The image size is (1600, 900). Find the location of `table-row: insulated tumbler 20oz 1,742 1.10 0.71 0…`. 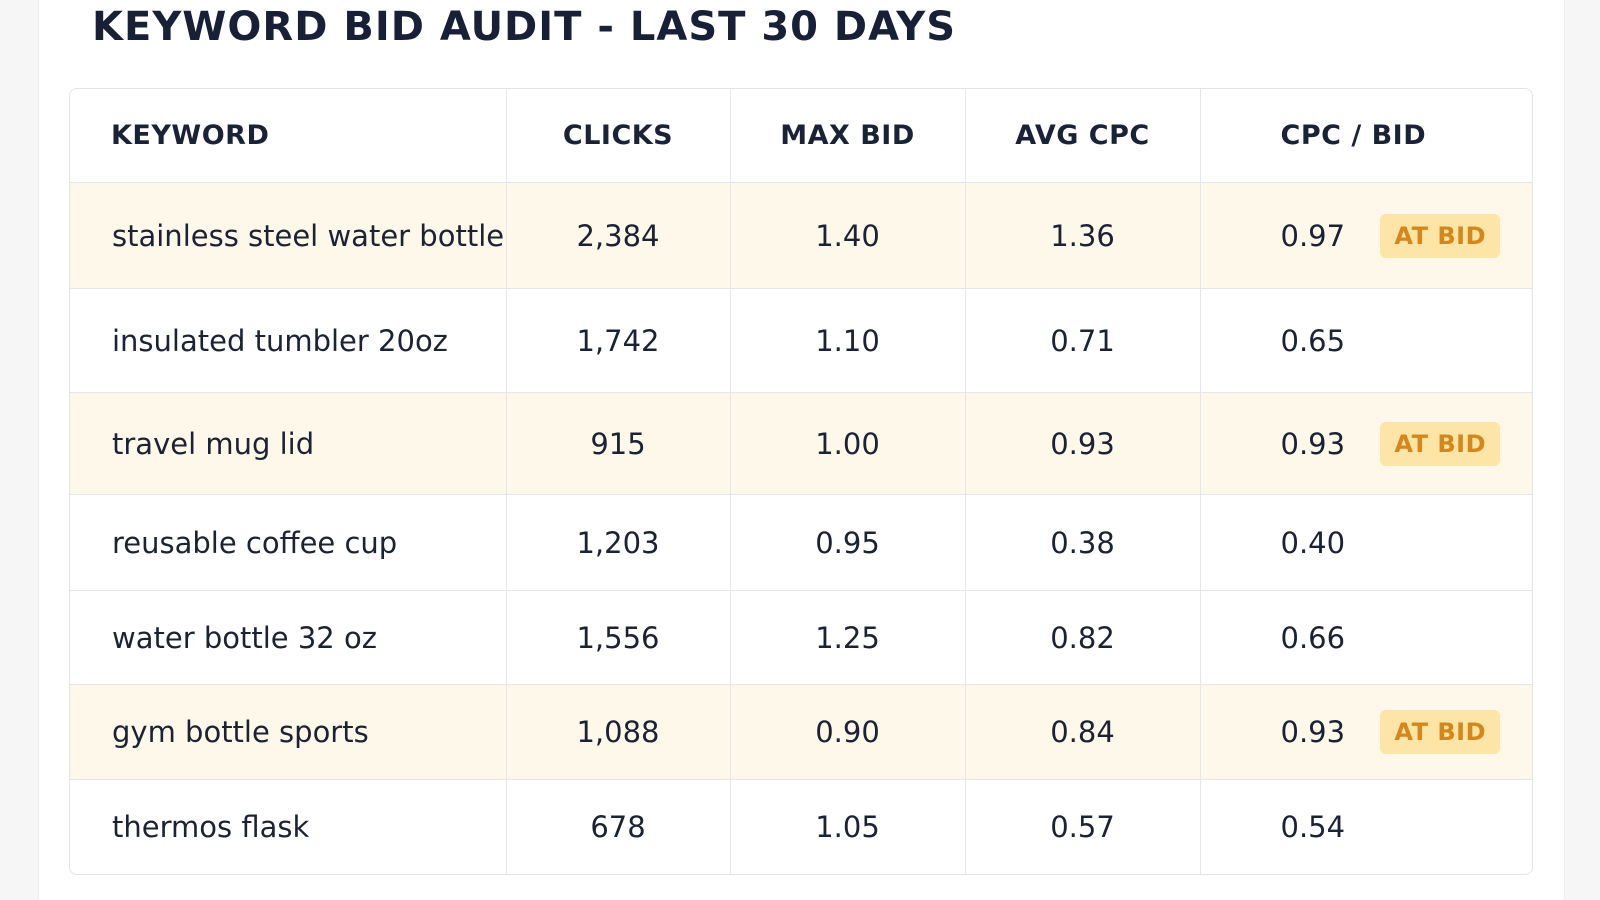

table-row: insulated tumbler 20oz 1,742 1.10 0.71 0… is located at coordinates (801, 340).